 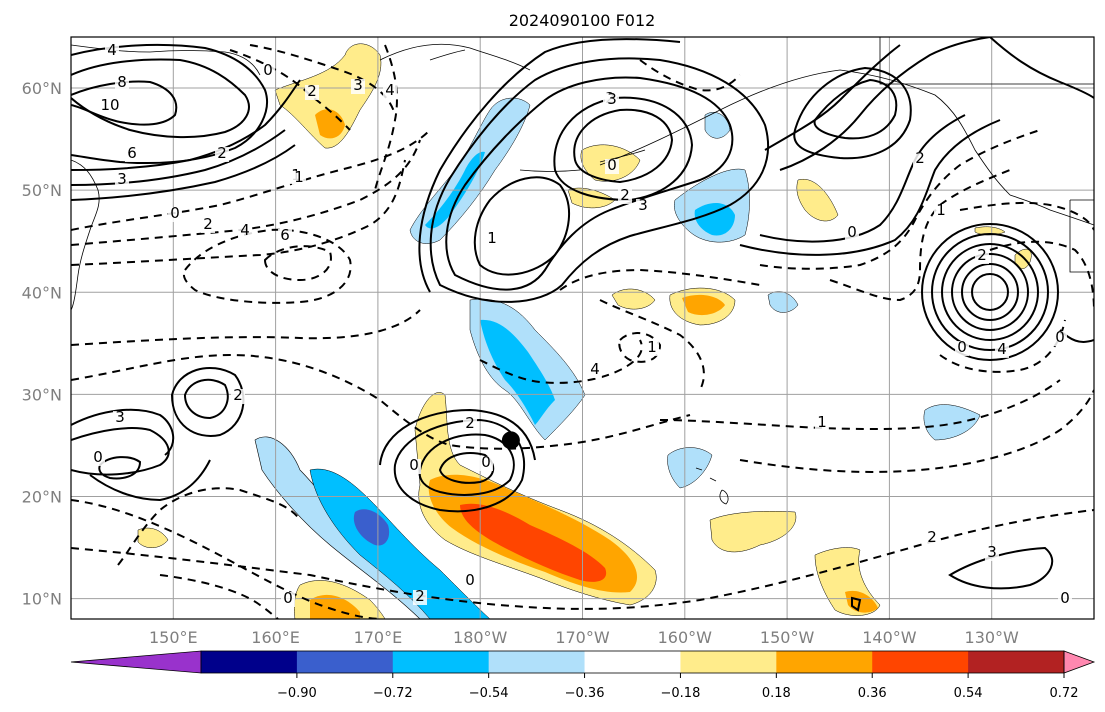 I want to click on colorbar-label: −0.18, so click(x=681, y=693).